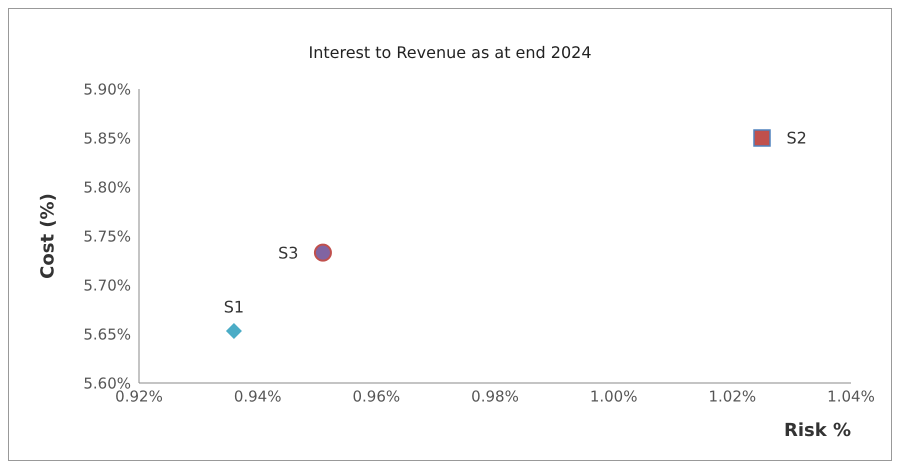 The height and width of the screenshot is (469, 900). What do you see at coordinates (107, 89) in the screenshot?
I see `y-tick-label: 5.90%` at bounding box center [107, 89].